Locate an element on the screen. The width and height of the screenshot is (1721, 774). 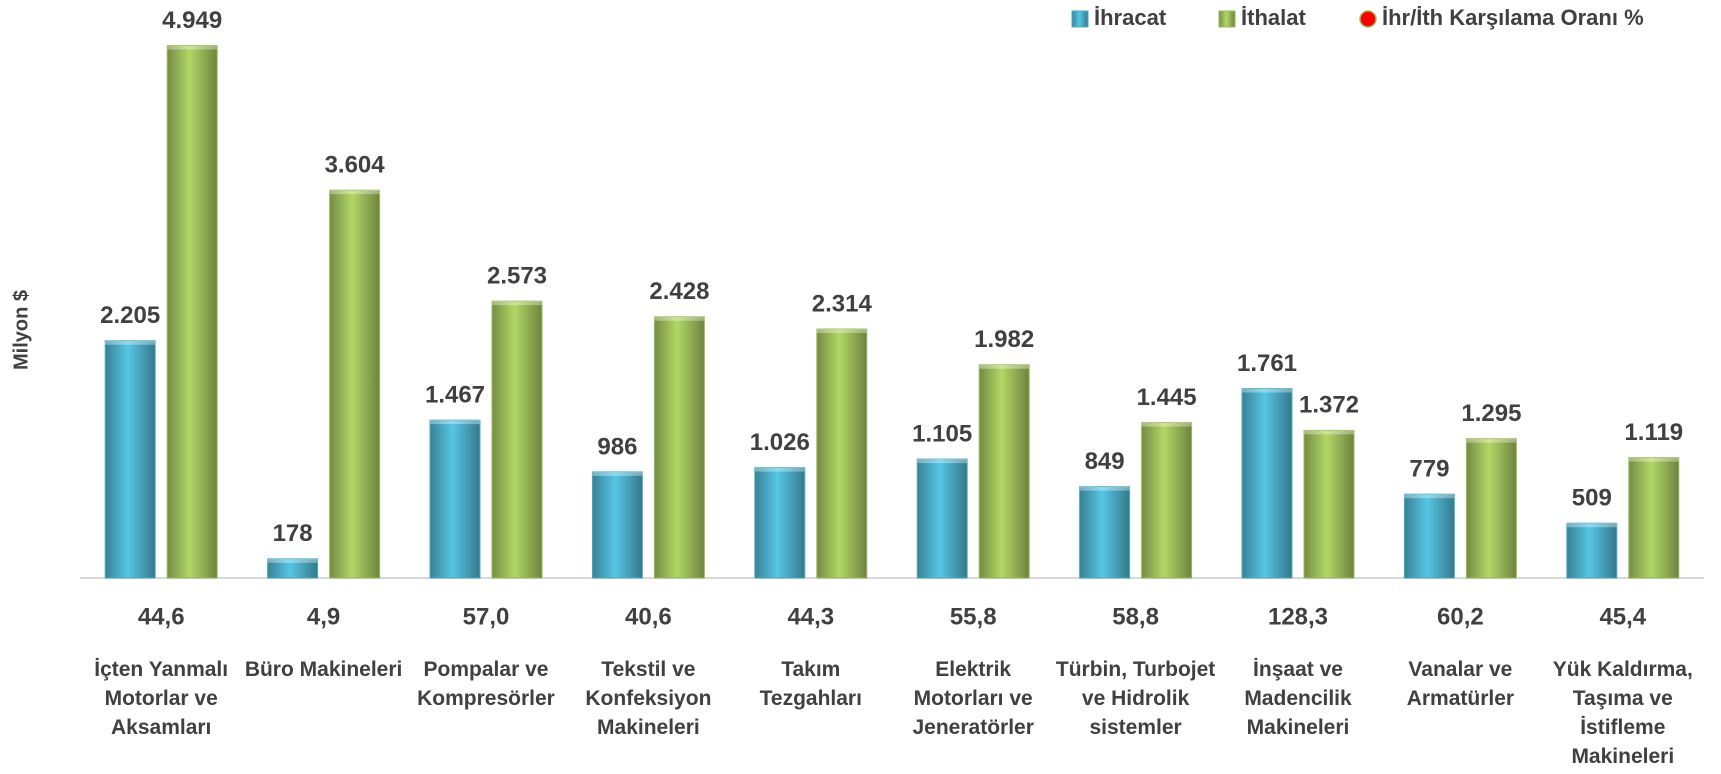
data-label: 1.445 is located at coordinates (1167, 397).